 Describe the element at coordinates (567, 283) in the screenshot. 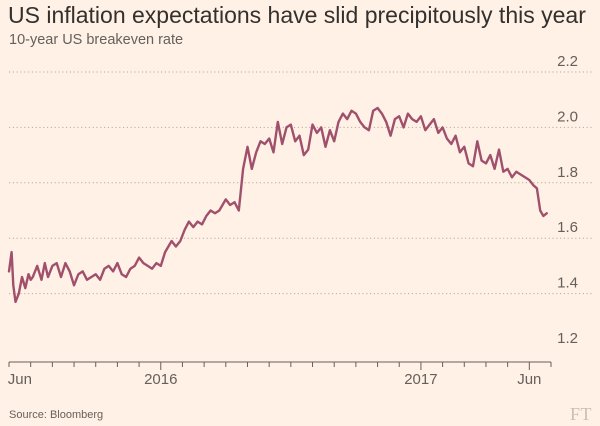

I see `y-tick-label: 1.4` at that location.